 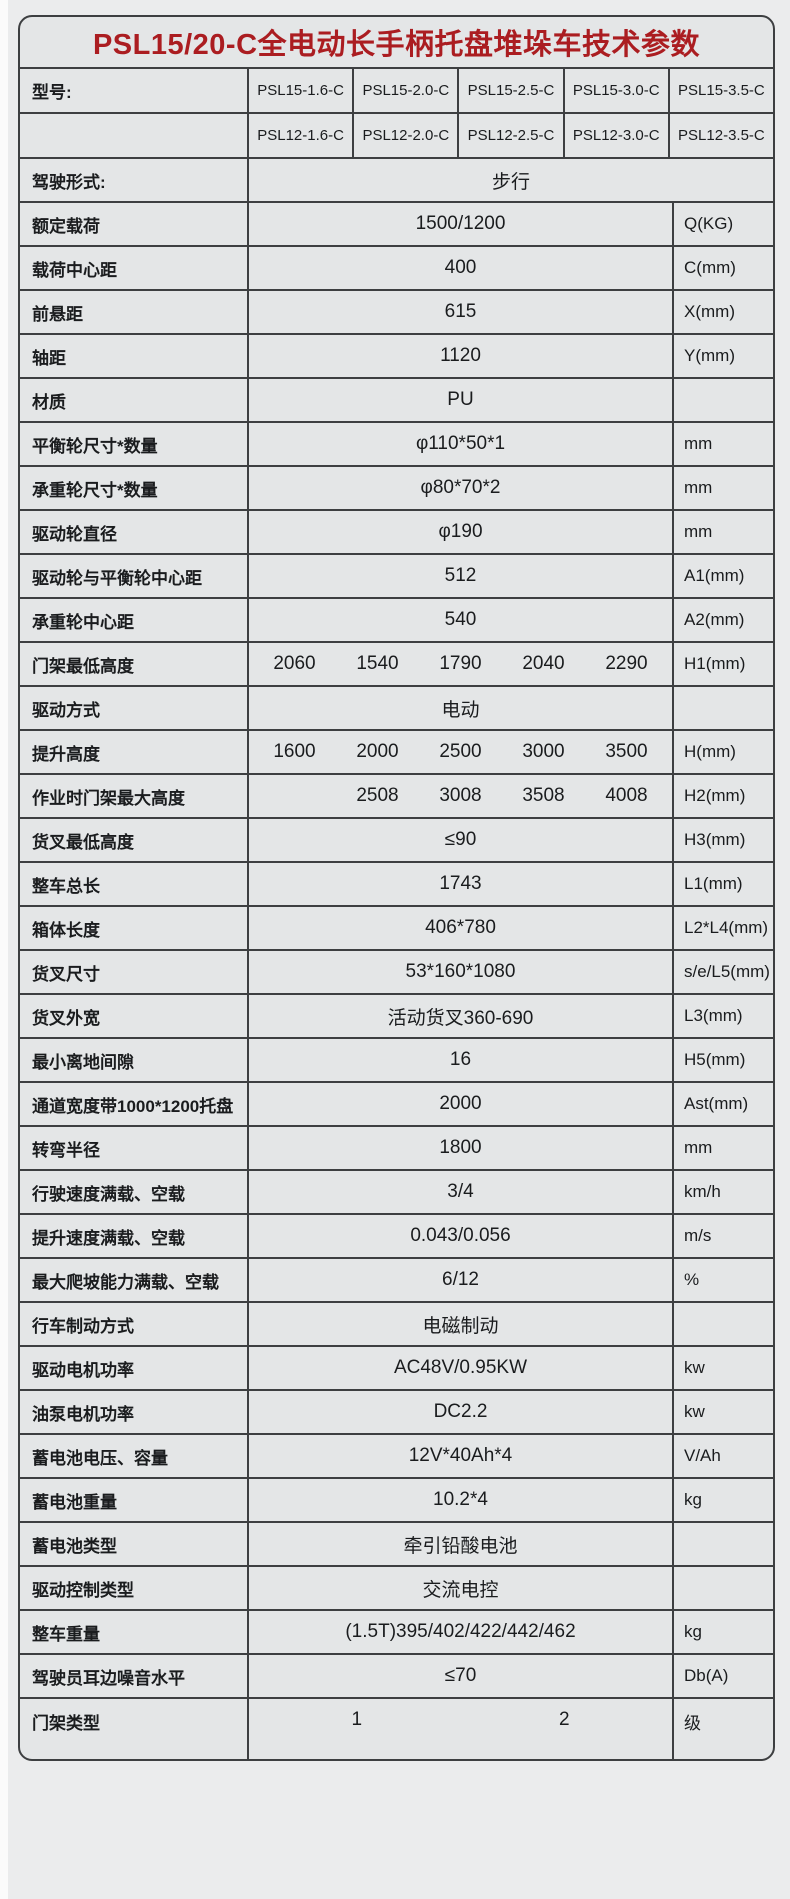 What do you see at coordinates (459, 356) in the screenshot?
I see `spec-value: 1120` at bounding box center [459, 356].